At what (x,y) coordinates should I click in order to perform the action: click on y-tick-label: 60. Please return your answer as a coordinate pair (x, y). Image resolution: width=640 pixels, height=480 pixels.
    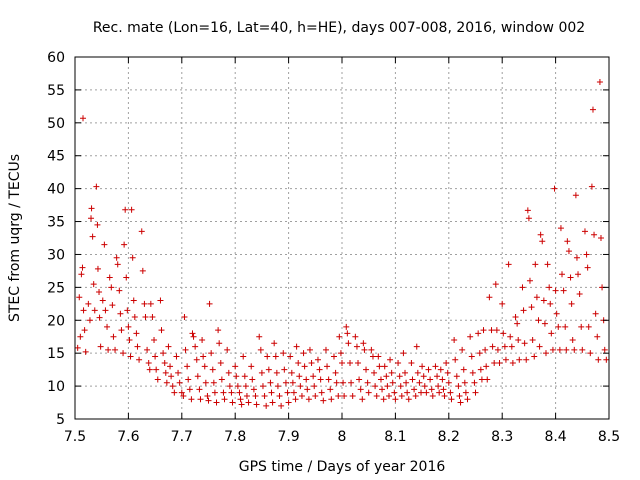
    Looking at the image, I should click on (56, 58).